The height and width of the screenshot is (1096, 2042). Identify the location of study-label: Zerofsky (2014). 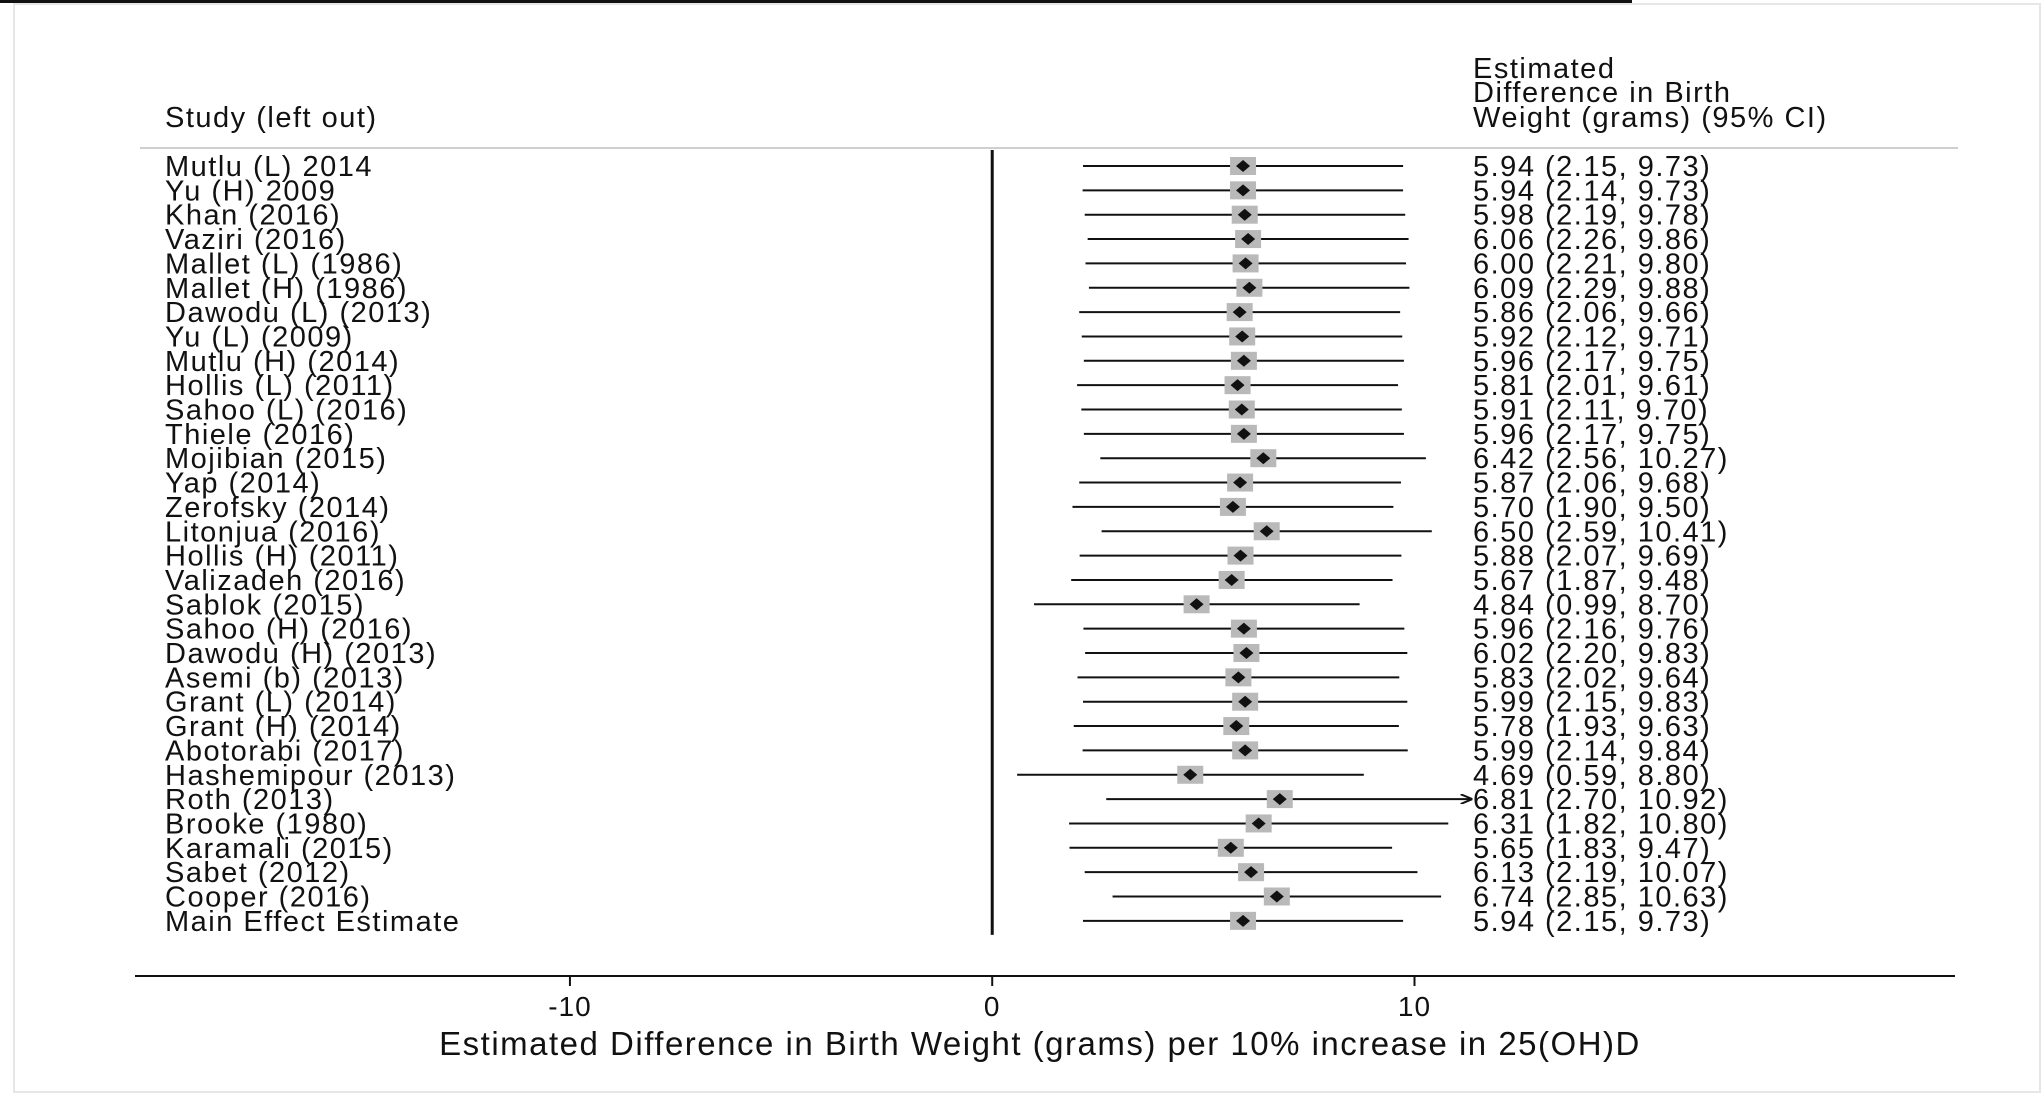
(278, 508).